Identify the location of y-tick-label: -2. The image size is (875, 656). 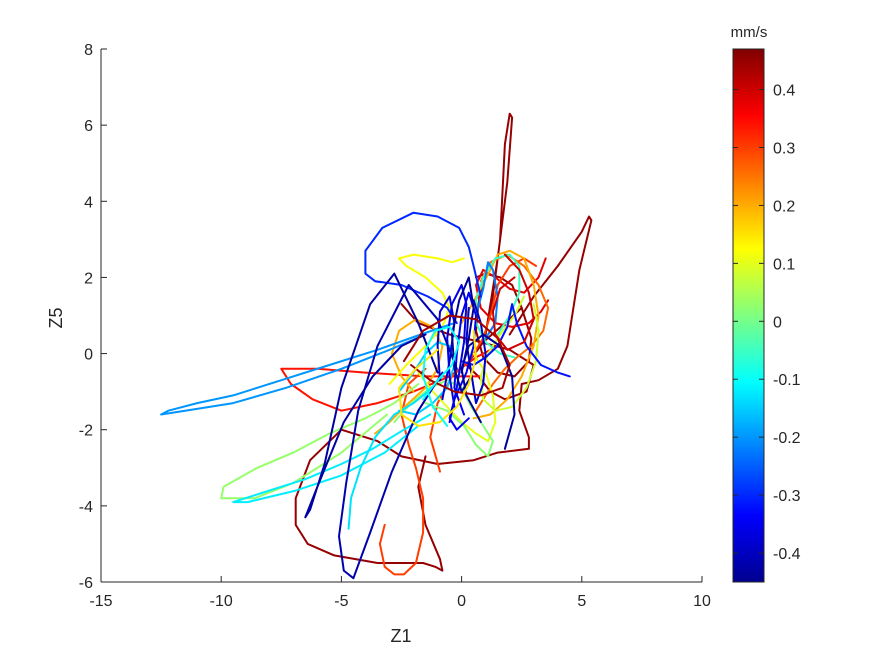
(86, 431).